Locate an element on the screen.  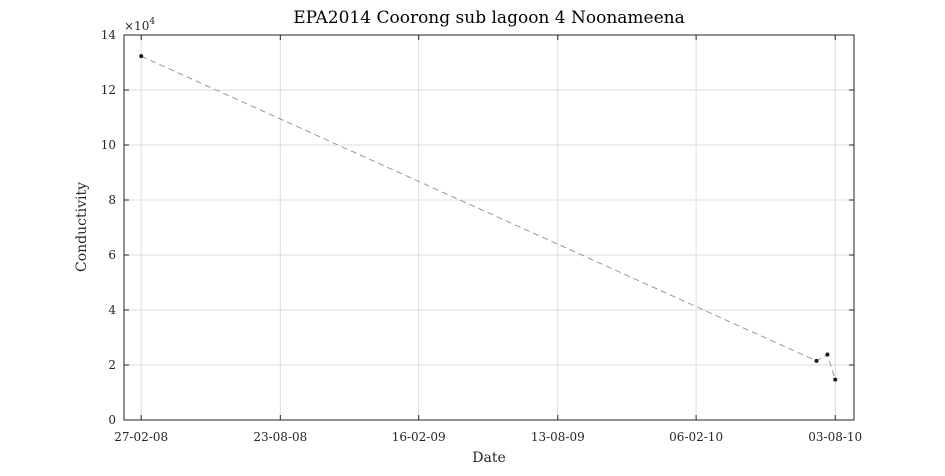
y-tick-label: 14 is located at coordinates (109, 35).